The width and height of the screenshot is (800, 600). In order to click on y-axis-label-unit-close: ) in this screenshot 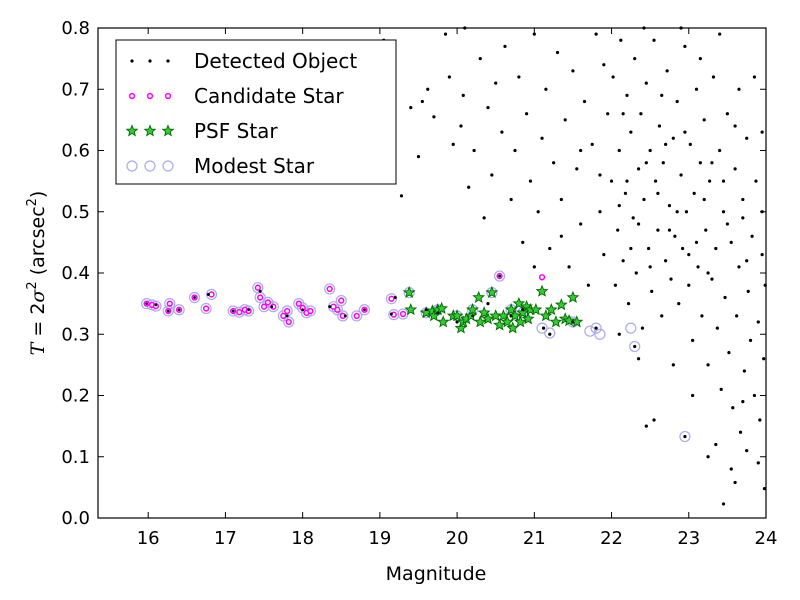, I will do `click(38, 194)`.